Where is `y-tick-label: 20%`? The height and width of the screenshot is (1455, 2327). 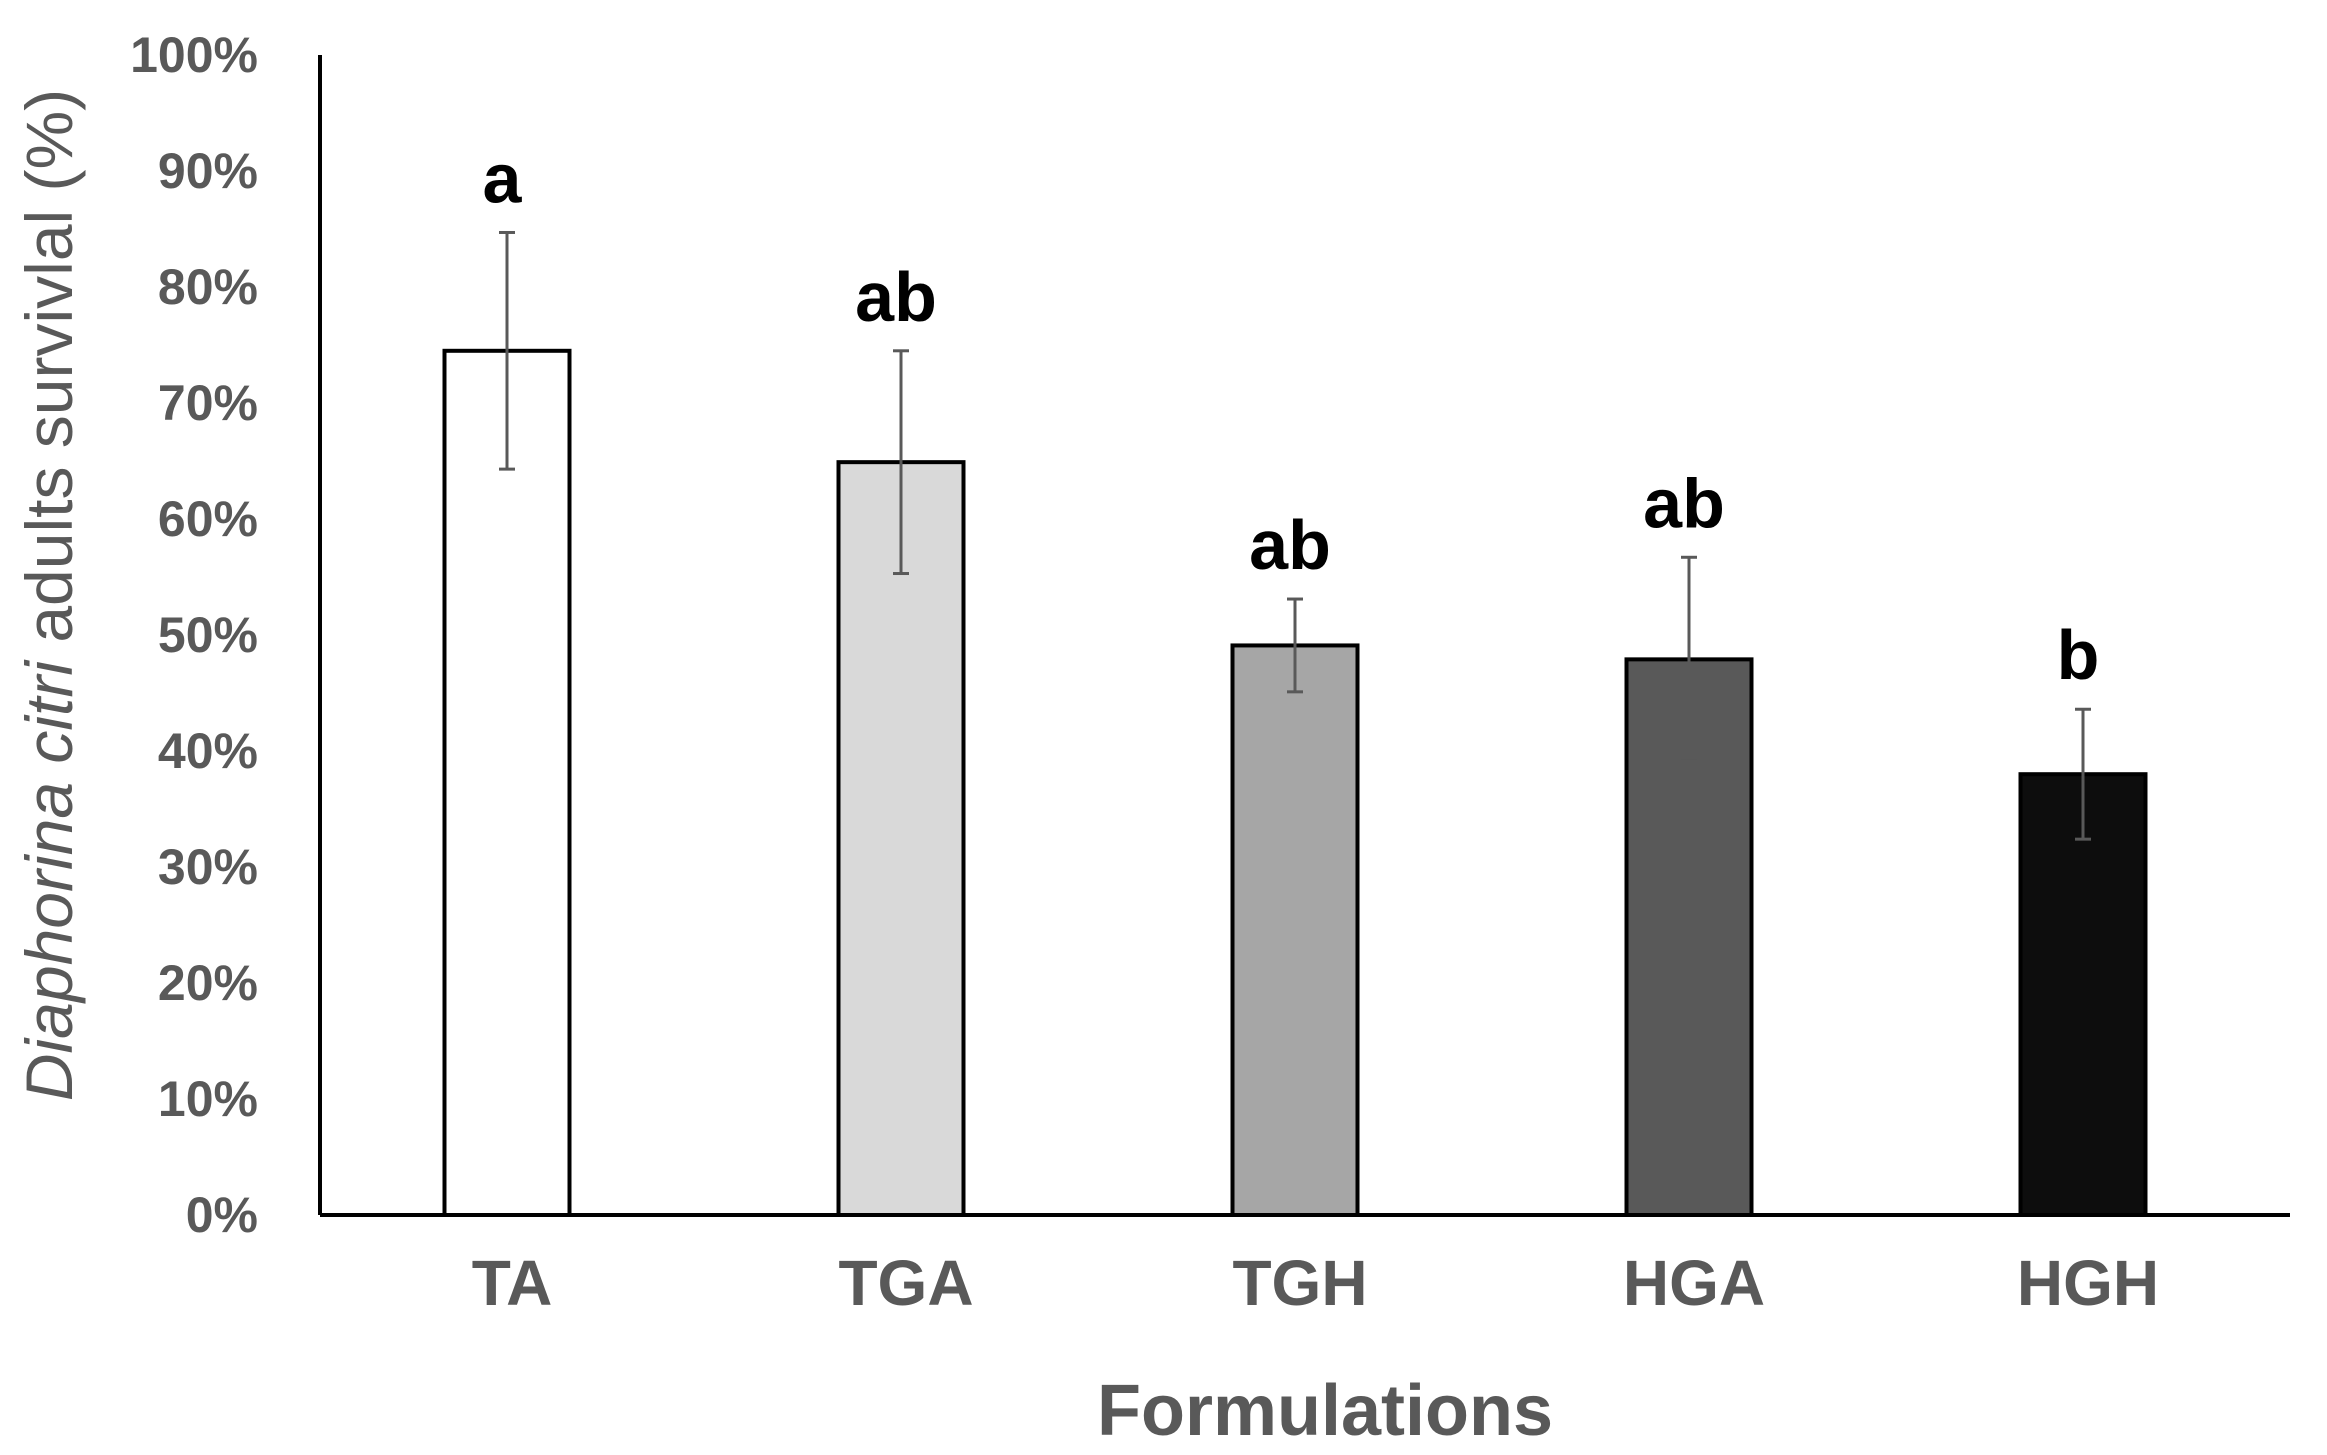
y-tick-label: 20% is located at coordinates (208, 983).